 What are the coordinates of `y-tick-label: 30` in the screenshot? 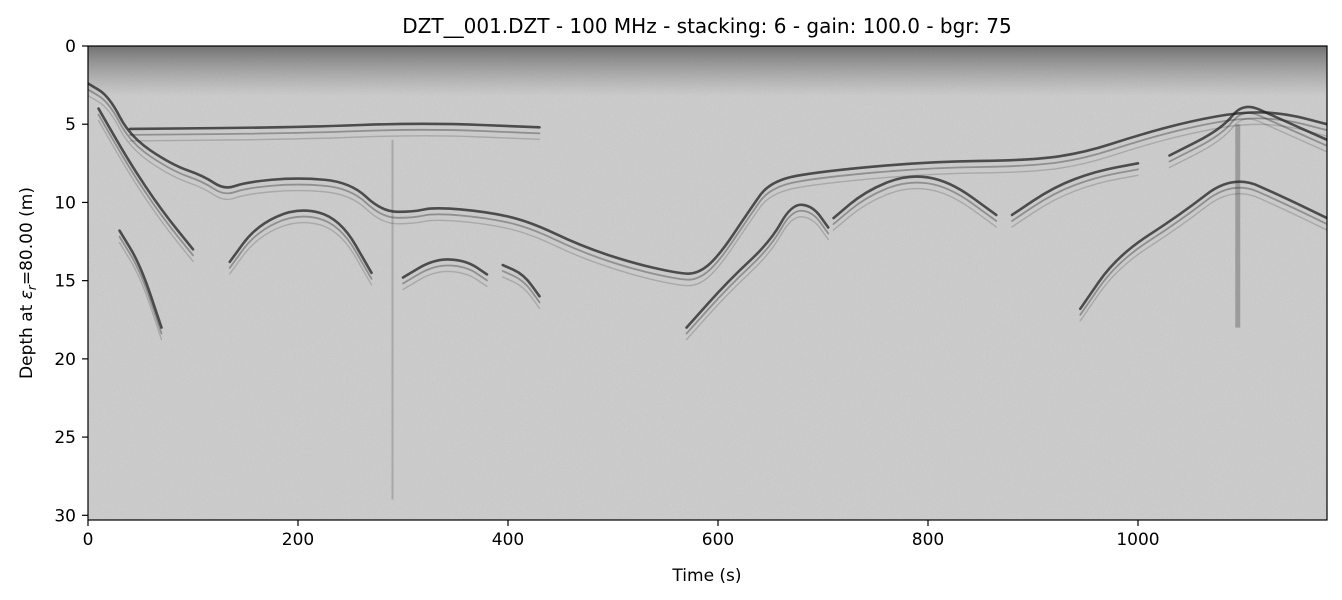 It's located at (65, 516).